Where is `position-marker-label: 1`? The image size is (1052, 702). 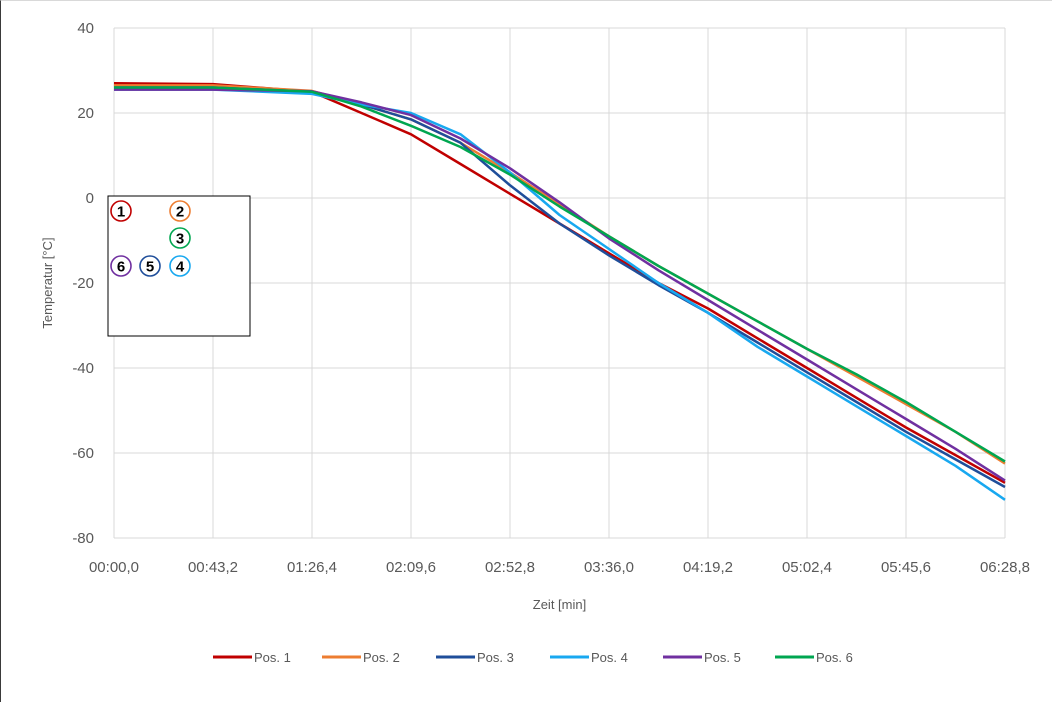
position-marker-label: 1 is located at coordinates (121, 212).